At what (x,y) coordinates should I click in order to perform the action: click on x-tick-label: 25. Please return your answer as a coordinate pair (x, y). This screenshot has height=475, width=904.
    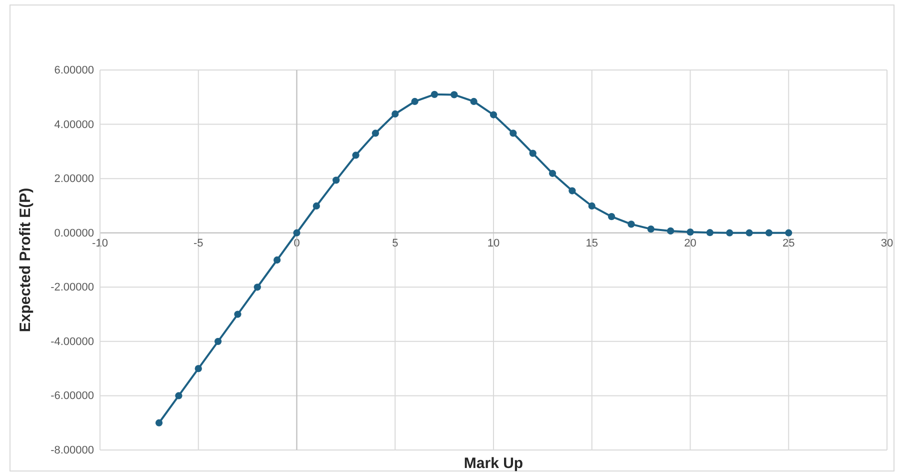
    Looking at the image, I should click on (788, 244).